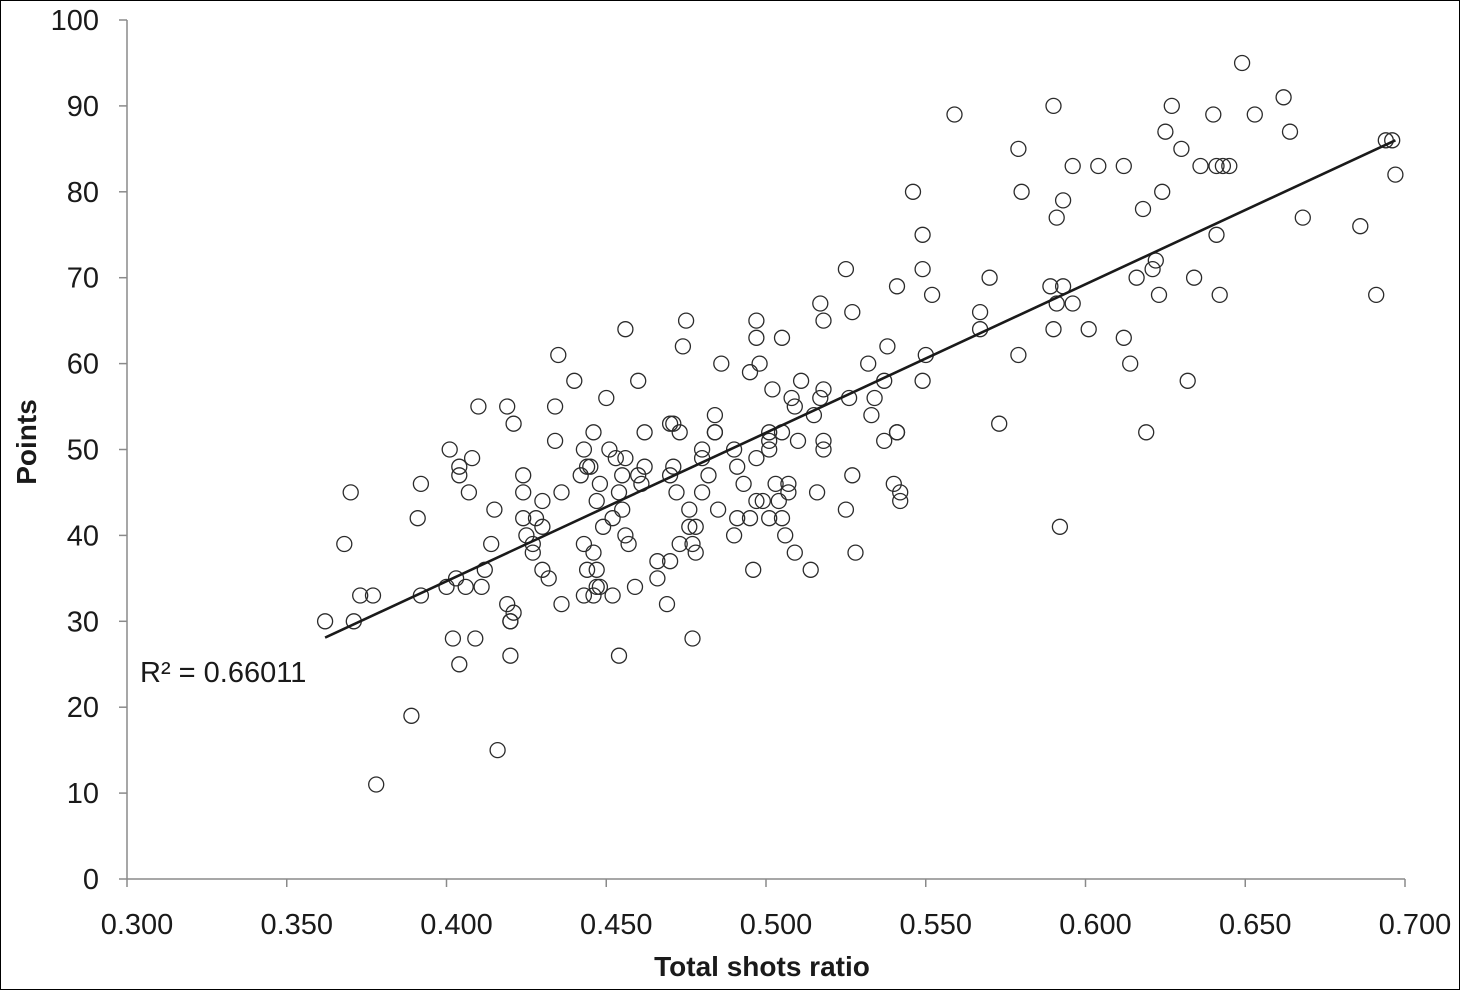  Describe the element at coordinates (456, 925) in the screenshot. I see `x-tick-label: 0.400` at that location.